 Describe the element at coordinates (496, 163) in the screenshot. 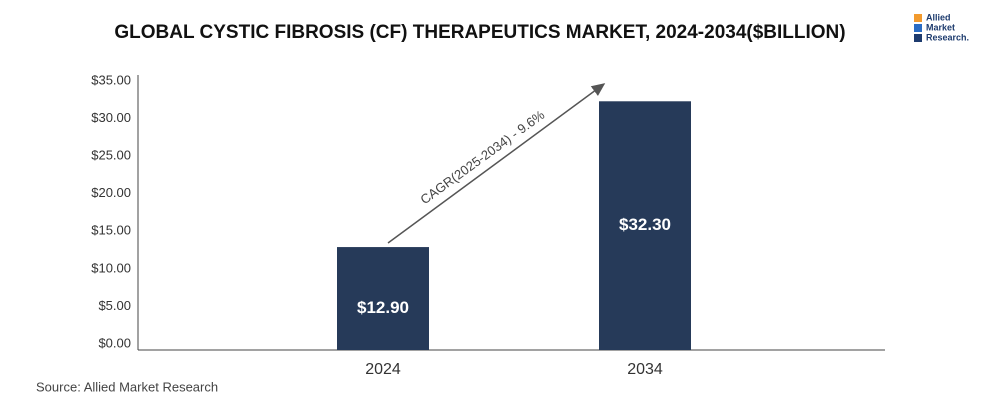

I see `cagr-arrow` at that location.